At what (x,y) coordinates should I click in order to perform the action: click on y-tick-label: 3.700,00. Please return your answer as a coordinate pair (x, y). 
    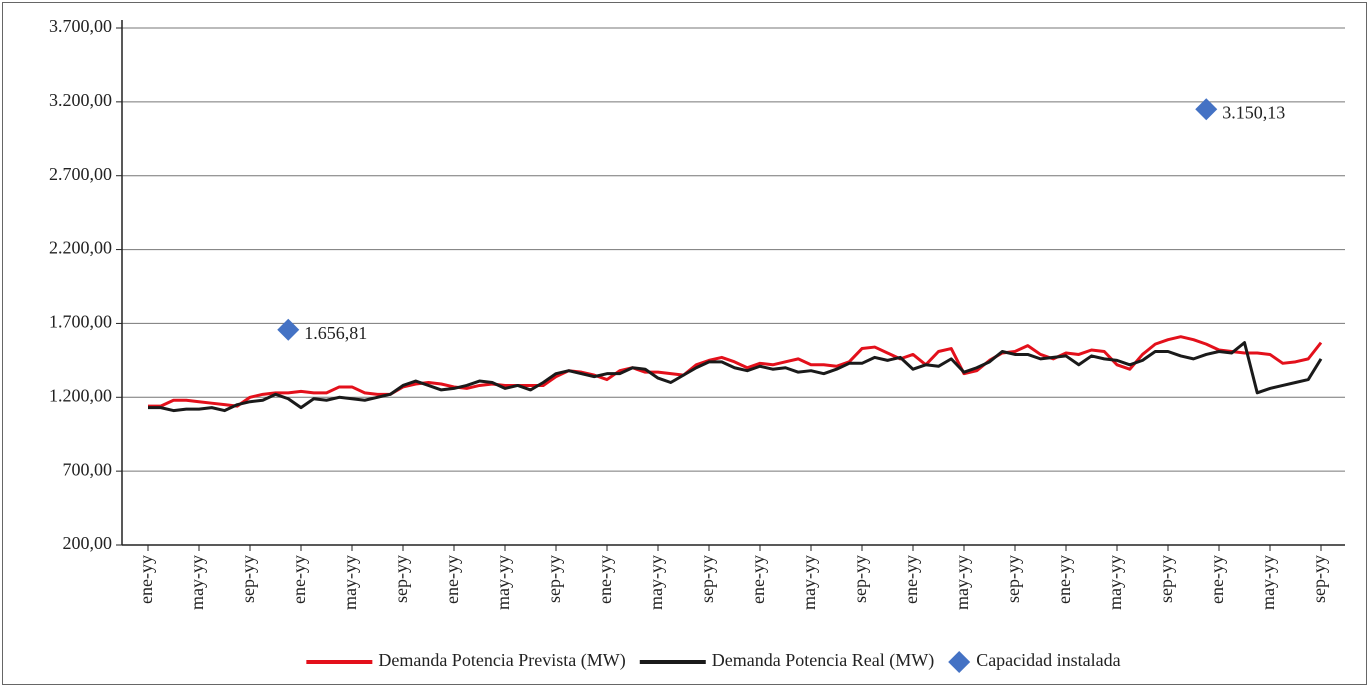
    Looking at the image, I should click on (80, 26).